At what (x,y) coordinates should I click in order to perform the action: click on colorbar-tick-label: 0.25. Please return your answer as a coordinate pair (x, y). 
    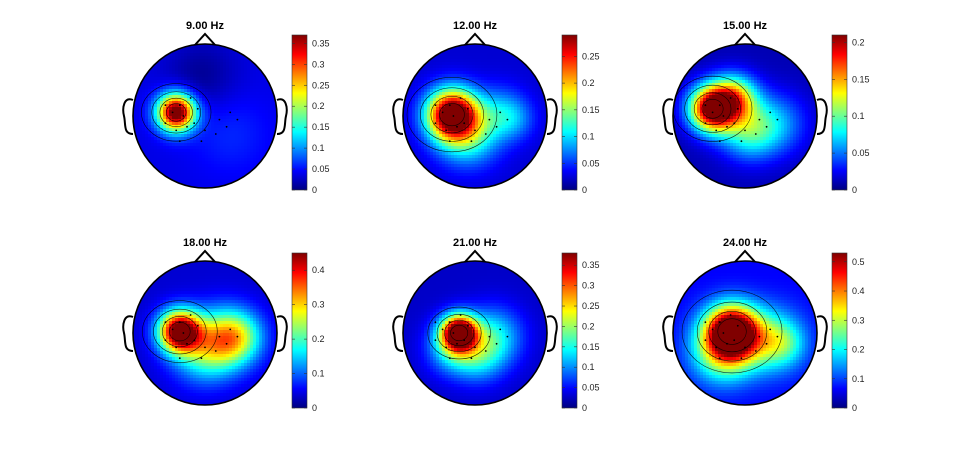
    Looking at the image, I should click on (591, 56).